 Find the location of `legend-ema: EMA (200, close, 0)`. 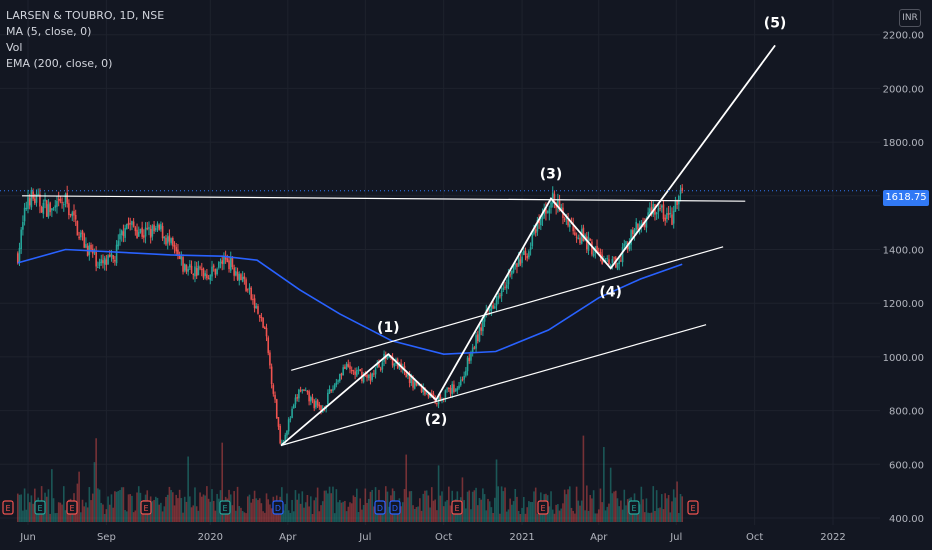

legend-ema: EMA (200, close, 0) is located at coordinates (59, 63).